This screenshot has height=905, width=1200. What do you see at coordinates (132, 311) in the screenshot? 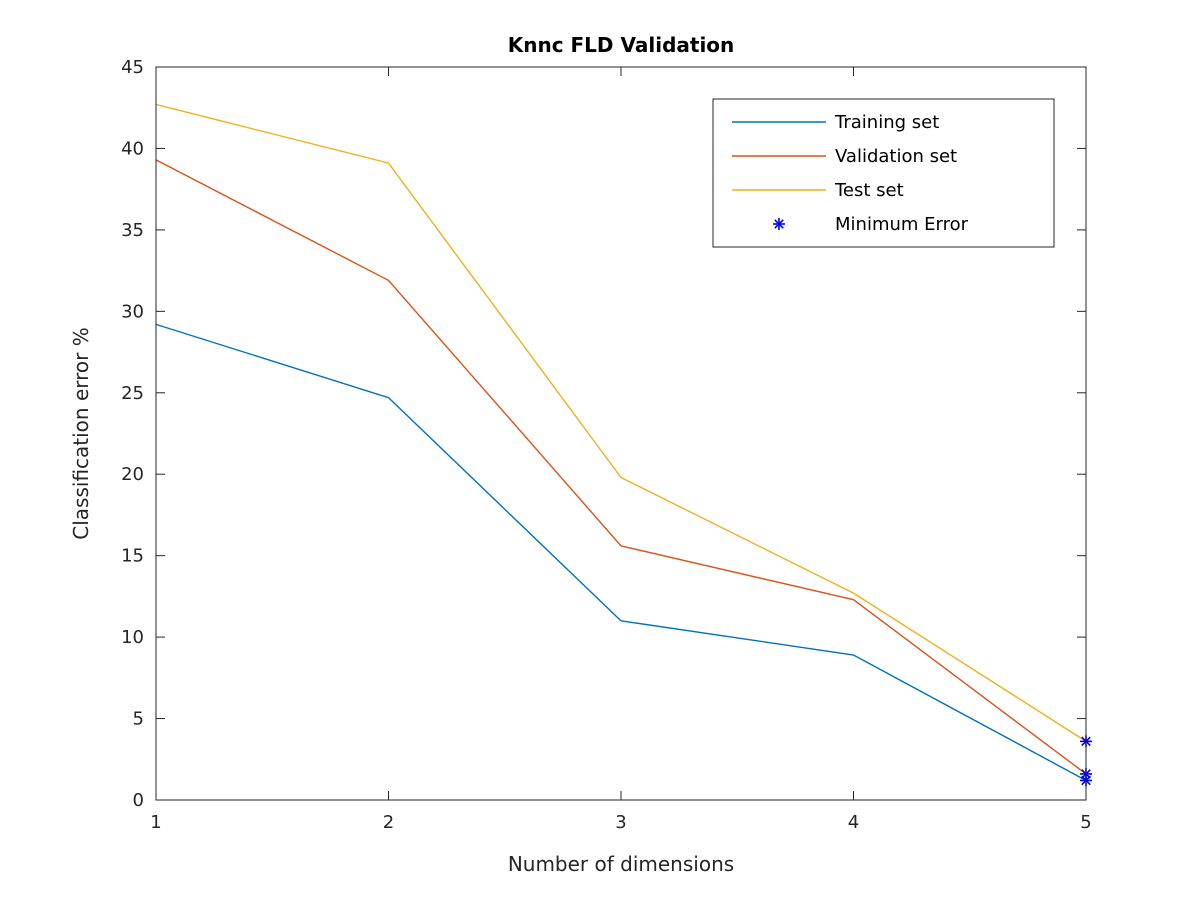
I see `y-tick-label: 30` at bounding box center [132, 311].